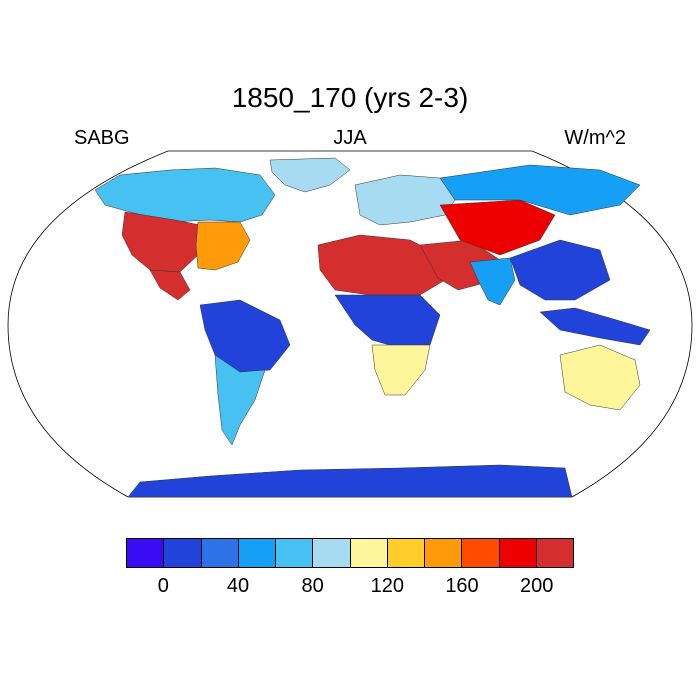  Describe the element at coordinates (462, 586) in the screenshot. I see `colorbar-tick-label: 160` at that location.